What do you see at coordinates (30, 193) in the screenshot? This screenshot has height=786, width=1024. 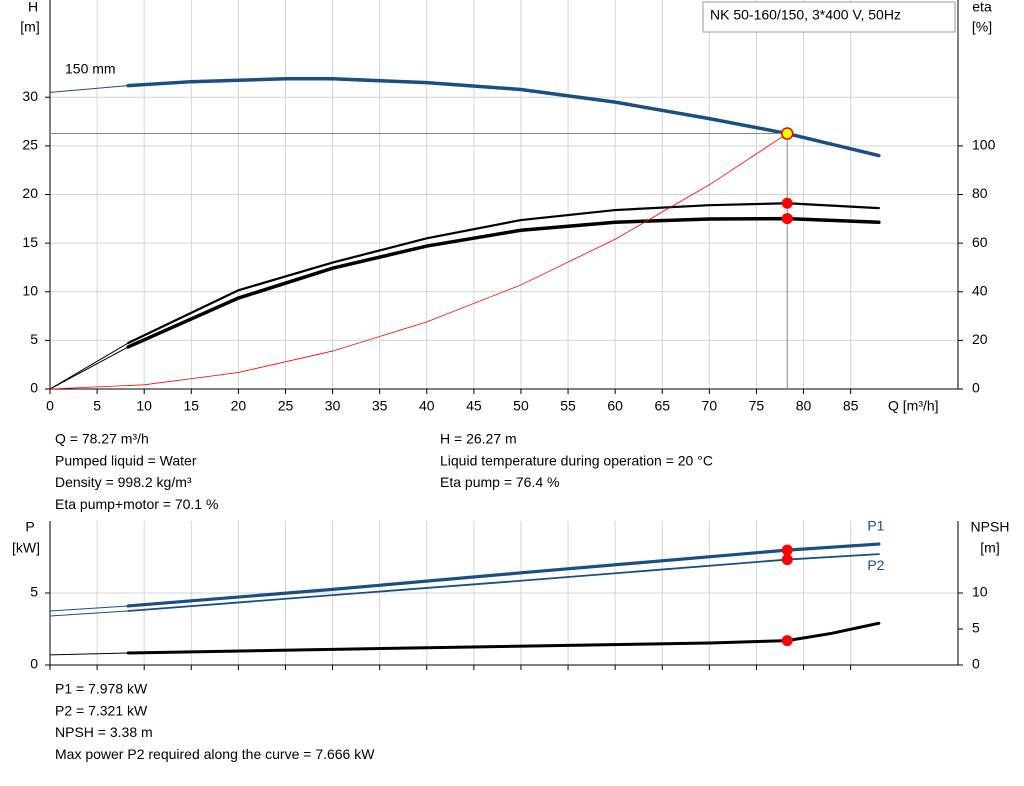 I see `y-tick-label: 20` at bounding box center [30, 193].